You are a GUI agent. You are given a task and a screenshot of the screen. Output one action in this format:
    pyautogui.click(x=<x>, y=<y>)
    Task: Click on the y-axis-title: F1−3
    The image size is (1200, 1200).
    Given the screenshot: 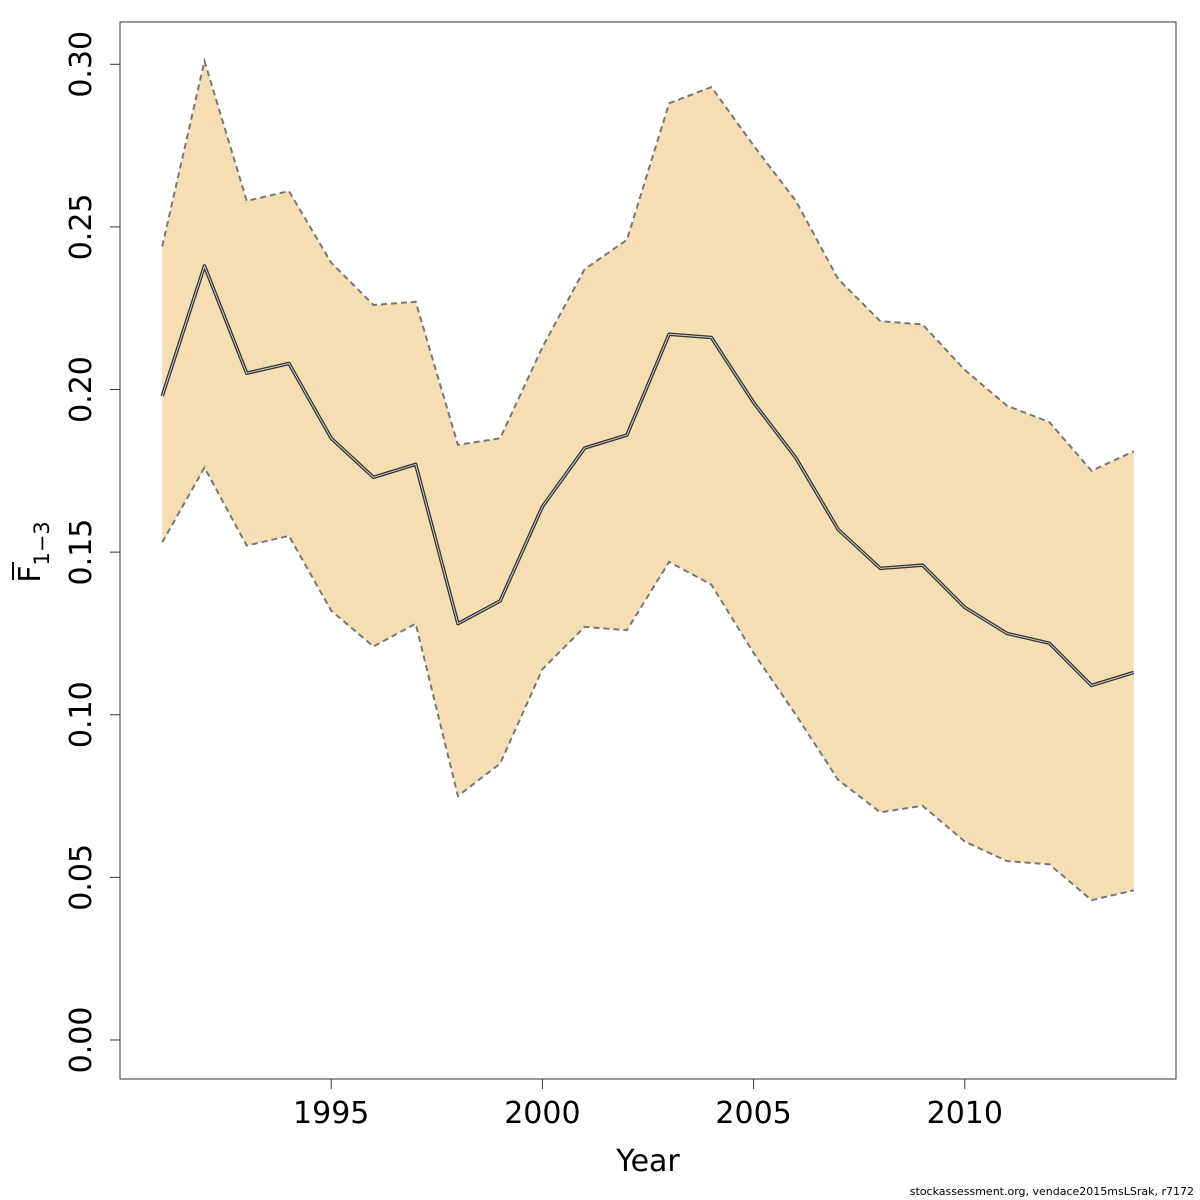 What is the action you would take?
    pyautogui.click(x=33, y=552)
    